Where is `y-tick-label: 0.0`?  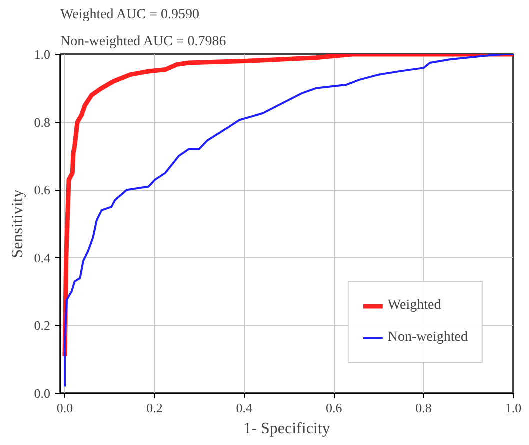 y-tick-label: 0.0 is located at coordinates (42, 393).